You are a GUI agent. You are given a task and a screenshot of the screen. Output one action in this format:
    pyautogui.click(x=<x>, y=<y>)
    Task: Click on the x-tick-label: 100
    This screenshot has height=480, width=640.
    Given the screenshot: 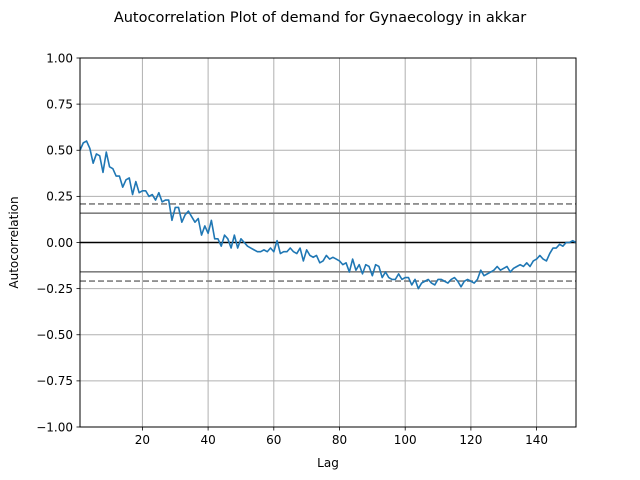 What is the action you would take?
    pyautogui.click(x=405, y=440)
    